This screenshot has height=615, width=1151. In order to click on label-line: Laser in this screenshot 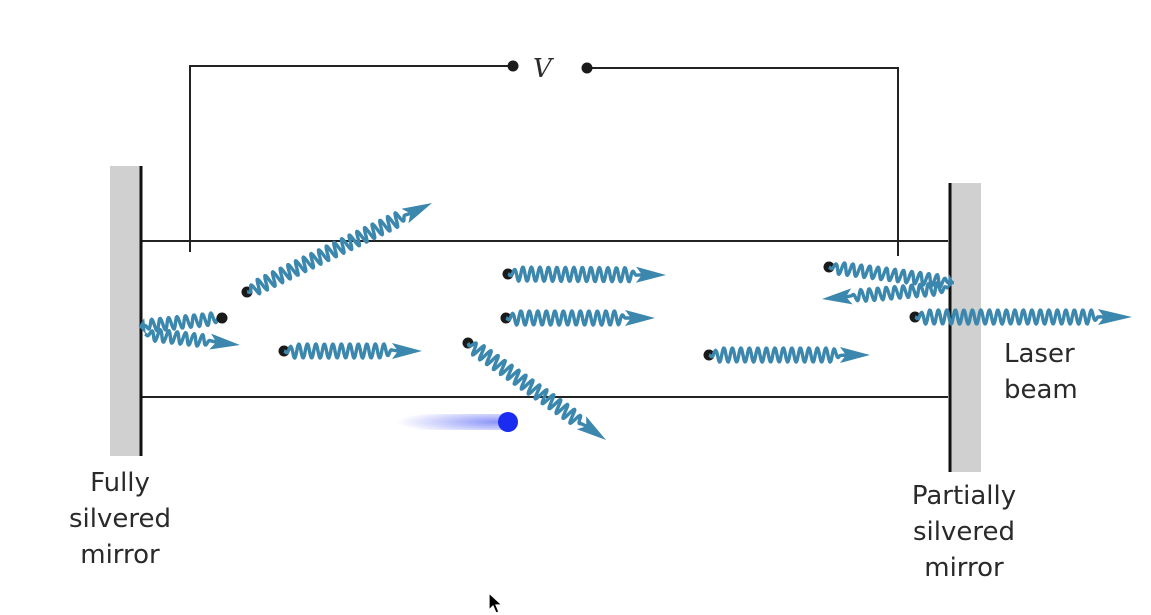, I will do `click(1039, 354)`.